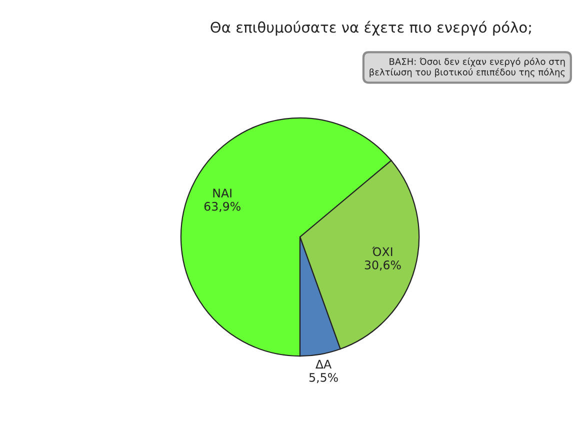  Describe the element at coordinates (324, 364) in the screenshot. I see `slice-label: ΔΑ` at that location.